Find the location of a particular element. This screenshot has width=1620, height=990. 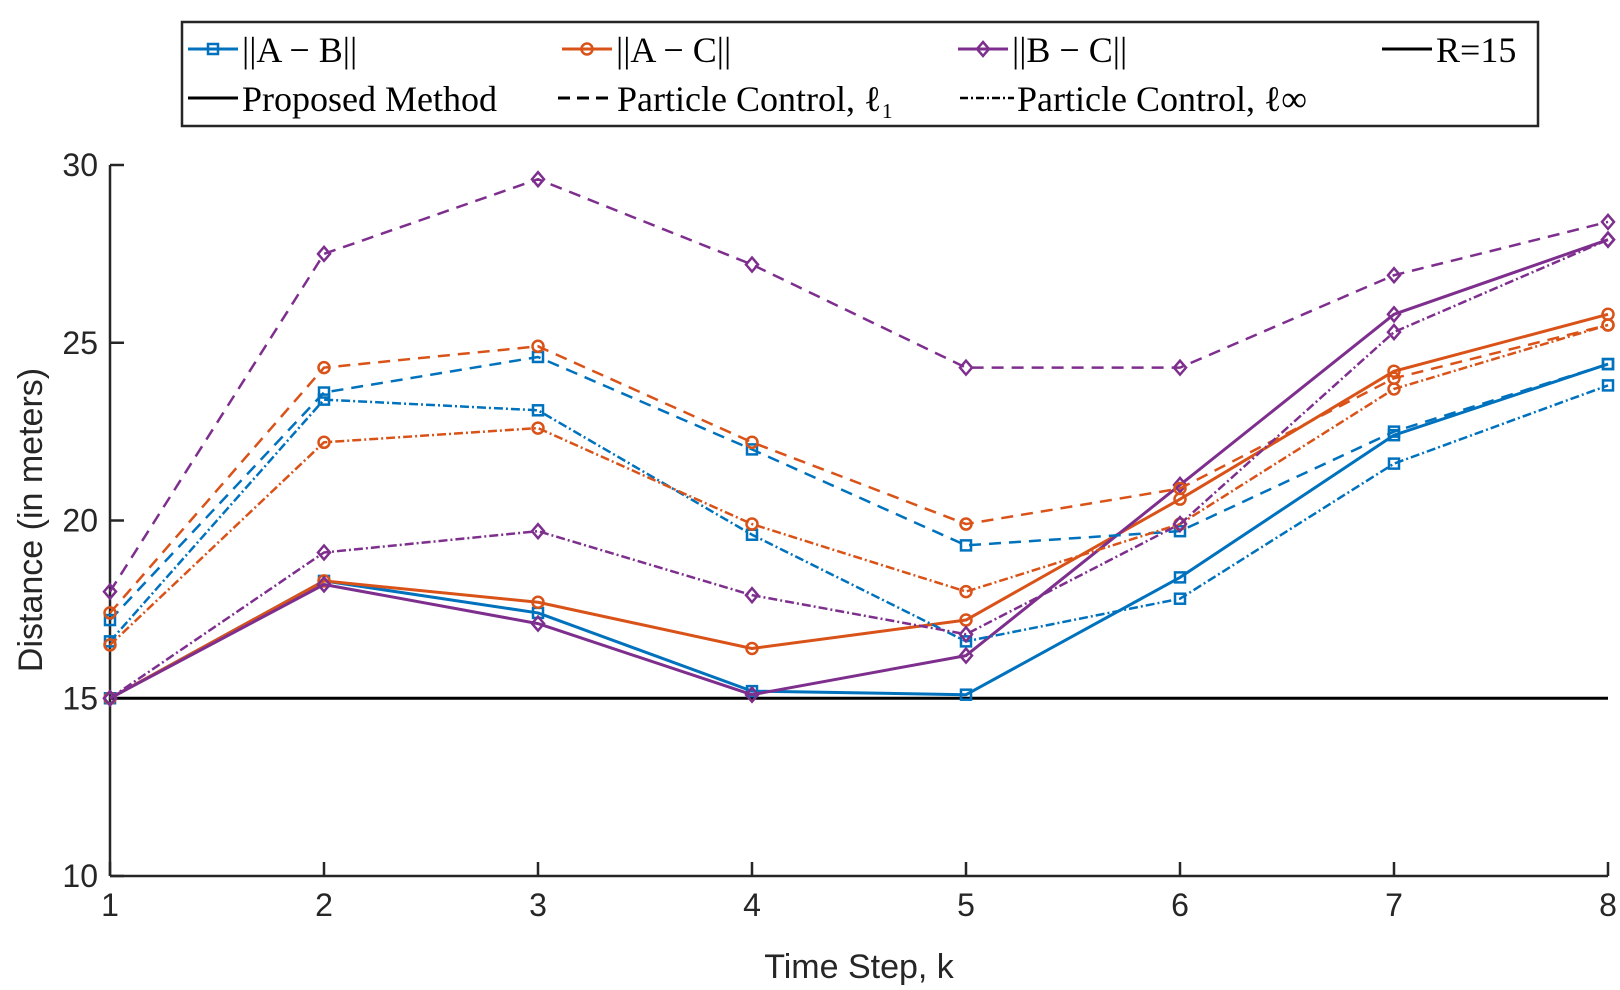

x-tick-label: 5 is located at coordinates (966, 905).